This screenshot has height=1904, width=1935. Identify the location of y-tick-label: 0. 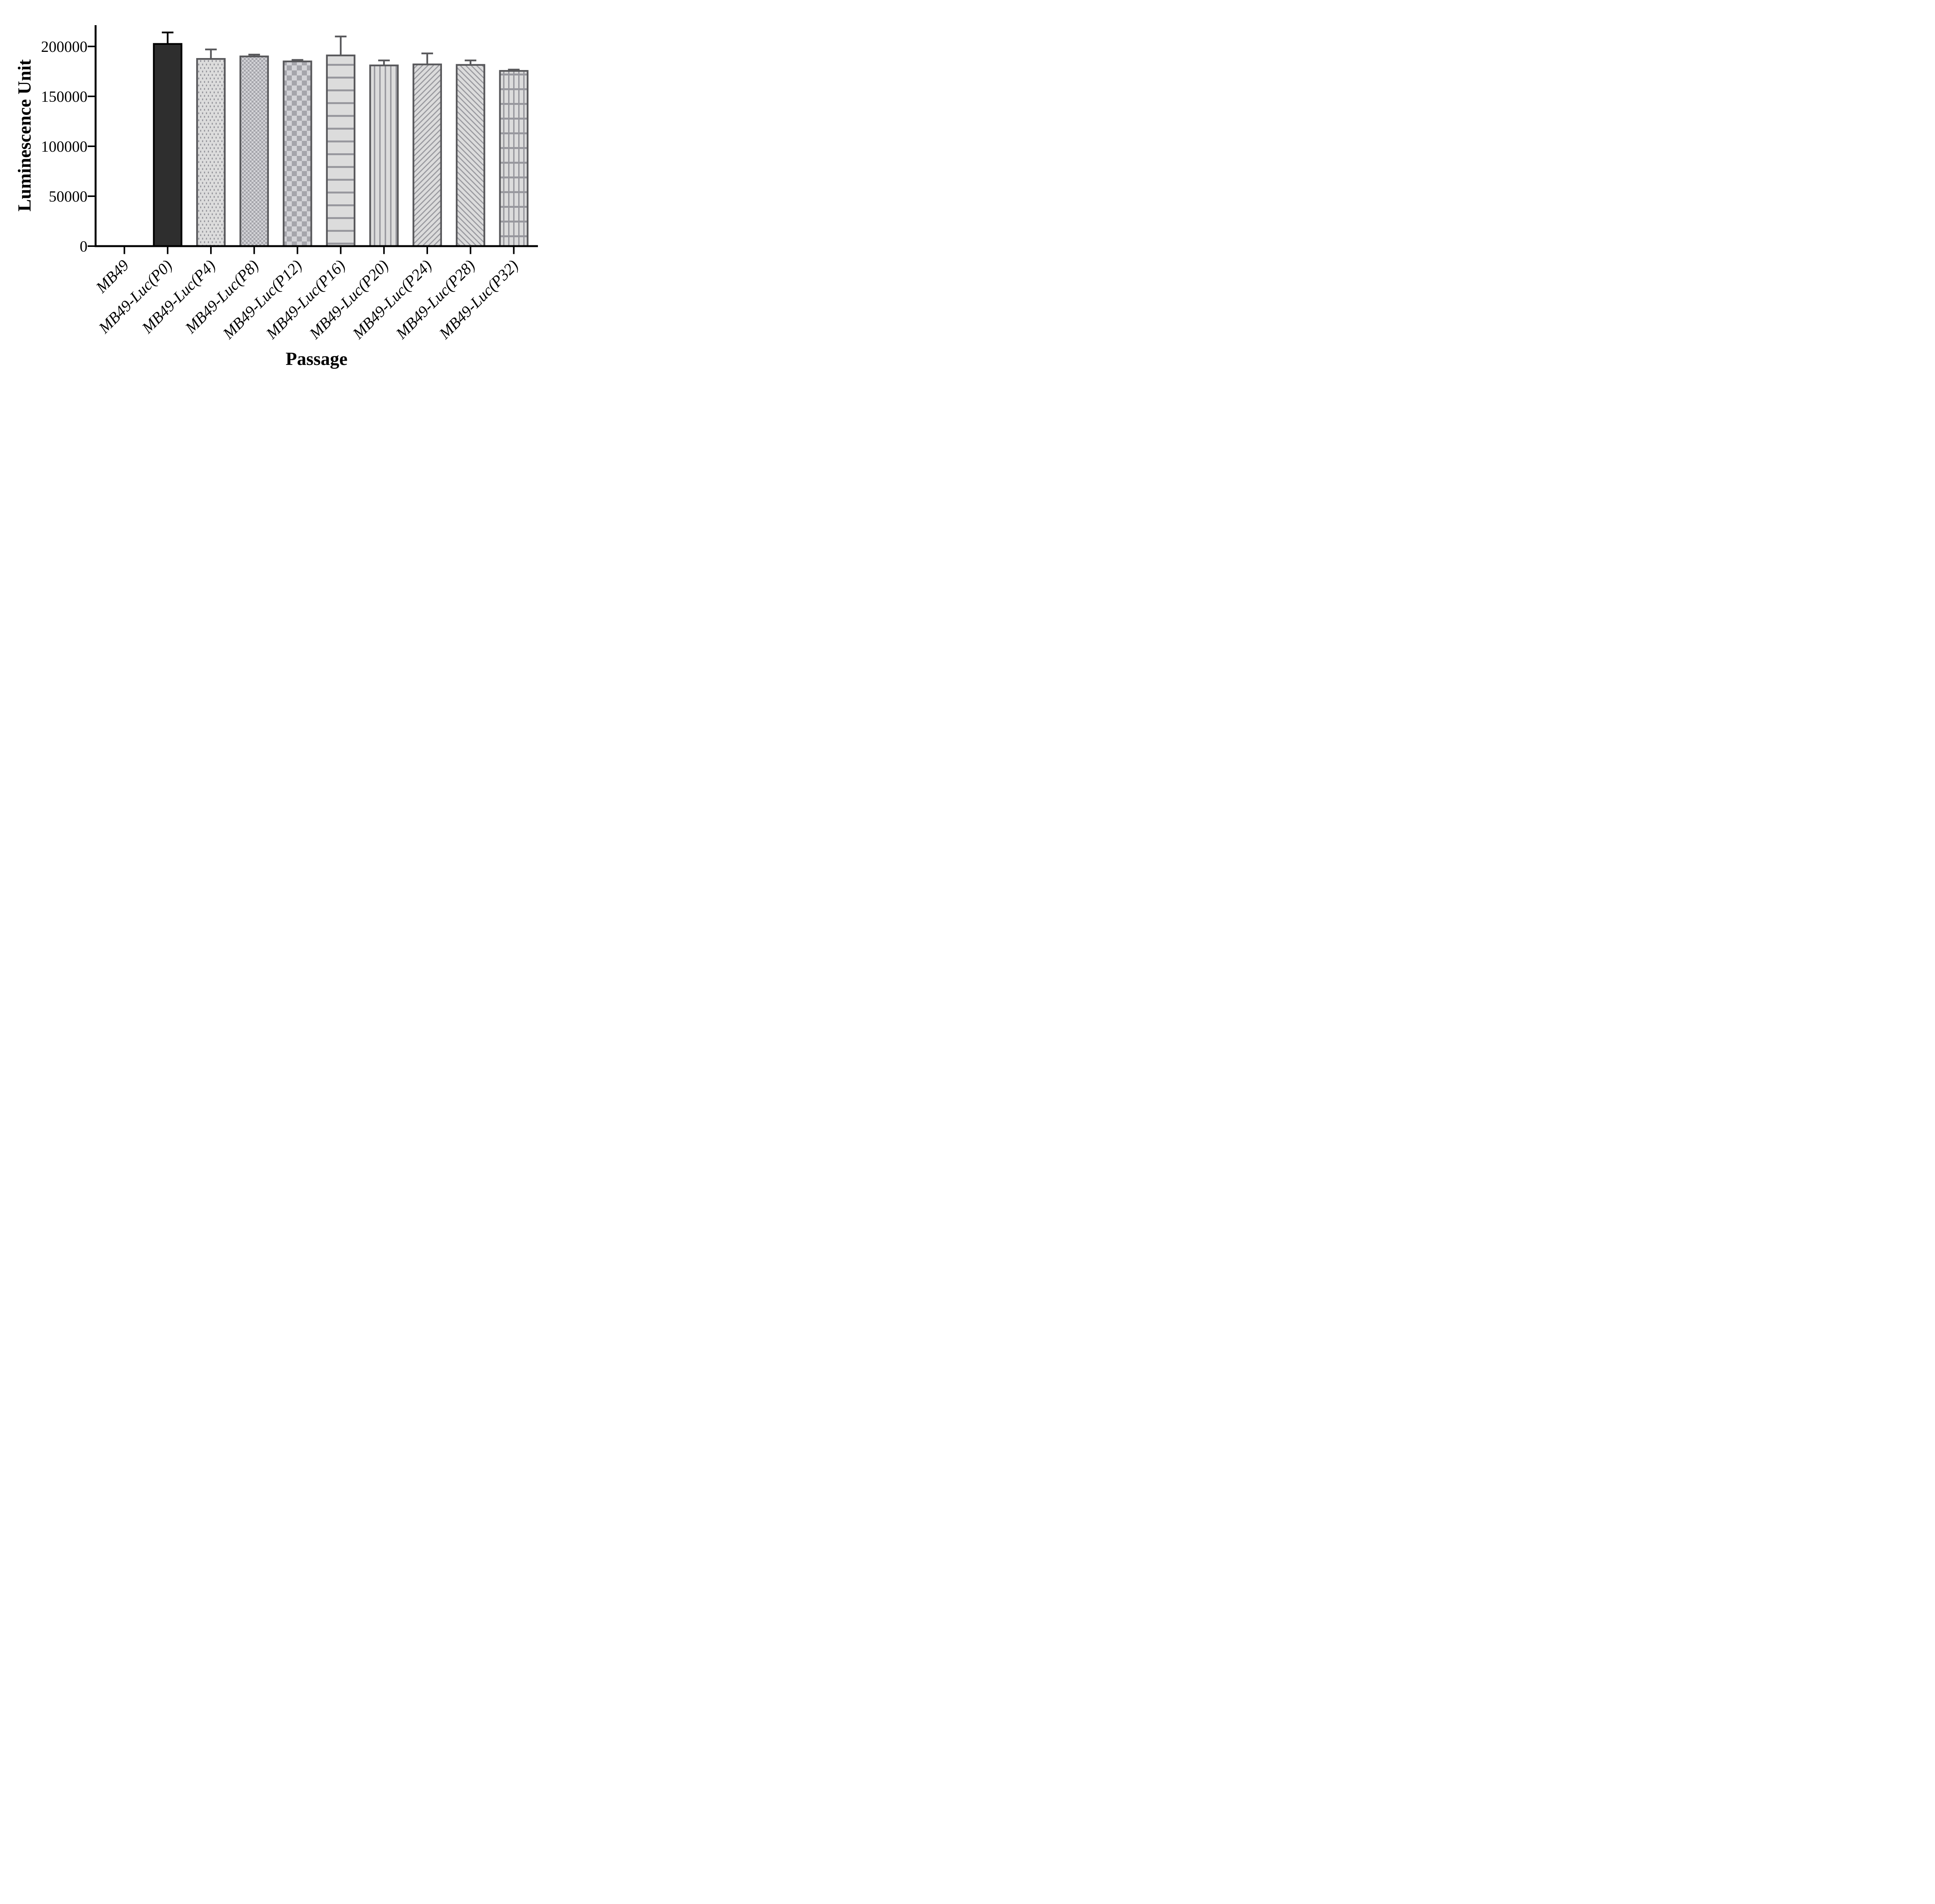
(83, 246).